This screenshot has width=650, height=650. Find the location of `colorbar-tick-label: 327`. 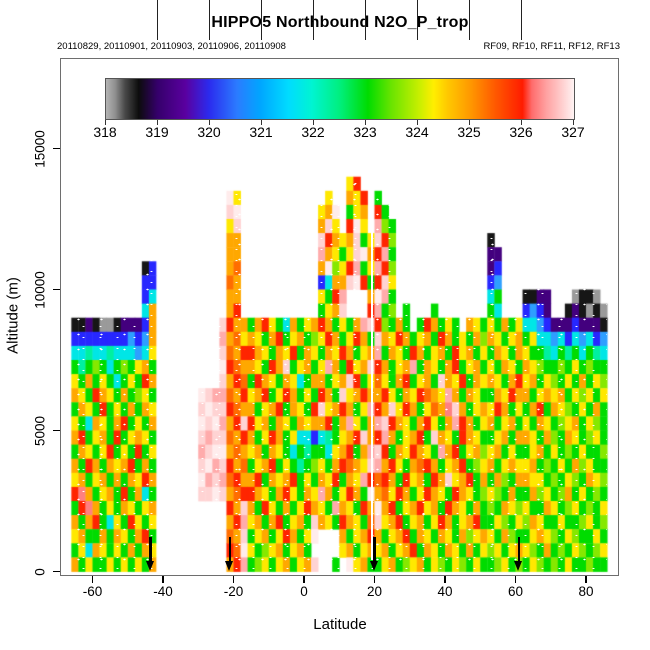

colorbar-tick-label: 327 is located at coordinates (573, 132).